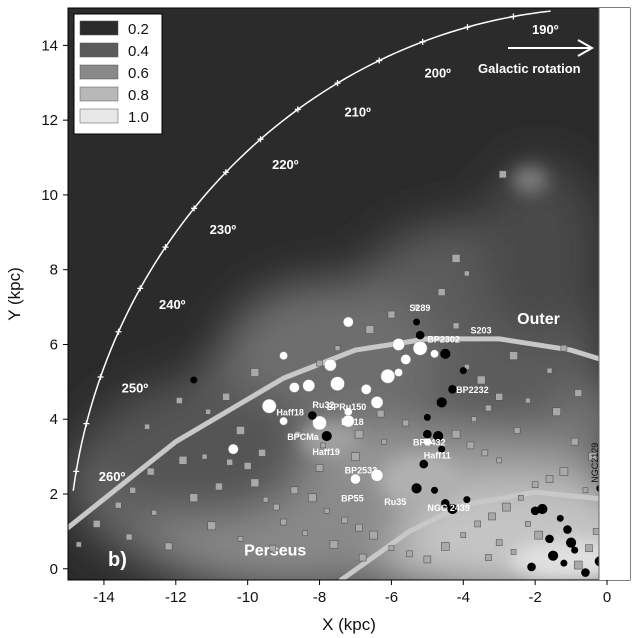  I want to click on legend: 0.2 0.4 0.6 0.8 1.0, so click(118, 74).